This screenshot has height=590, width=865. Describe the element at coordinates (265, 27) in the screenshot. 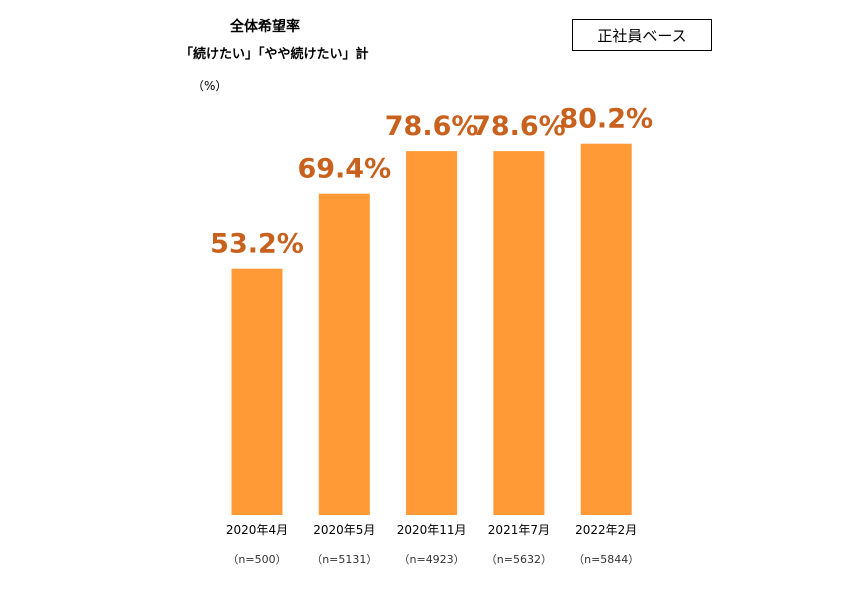

I see `chart-title: 全体希望率` at that location.